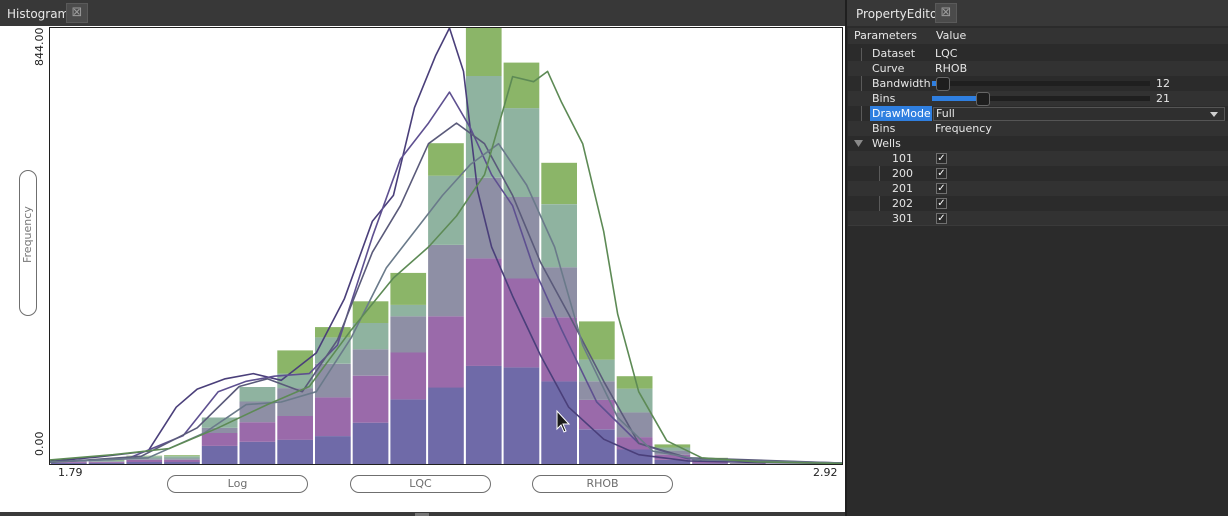 The width and height of the screenshot is (1228, 516). Describe the element at coordinates (1037, 13) in the screenshot. I see `property-editor-titlebar: PropertyEditor ⊠` at that location.